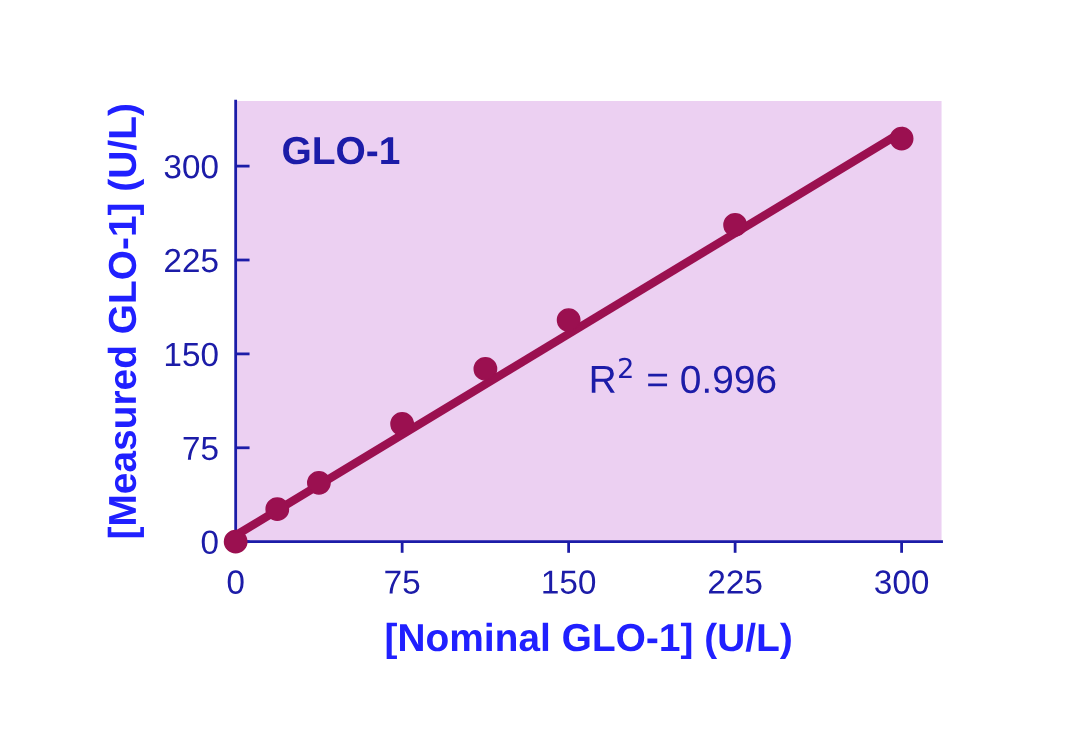 The width and height of the screenshot is (1086, 732). What do you see at coordinates (735, 582) in the screenshot?
I see `x-tick-label: 225` at bounding box center [735, 582].